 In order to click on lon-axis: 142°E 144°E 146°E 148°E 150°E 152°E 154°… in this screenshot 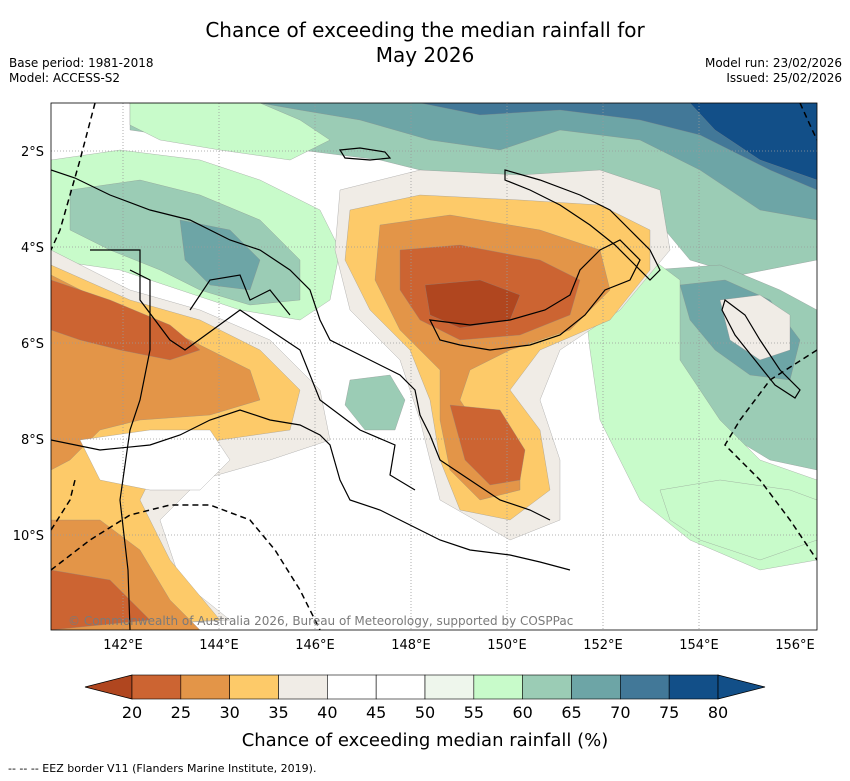, I will do `click(459, 645)`.